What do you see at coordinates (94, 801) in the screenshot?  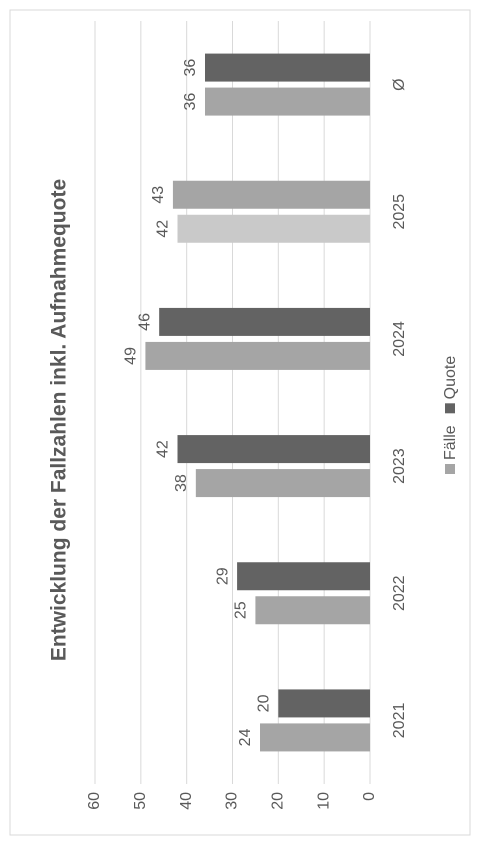 I see `y-tick-label: 60` at bounding box center [94, 801].